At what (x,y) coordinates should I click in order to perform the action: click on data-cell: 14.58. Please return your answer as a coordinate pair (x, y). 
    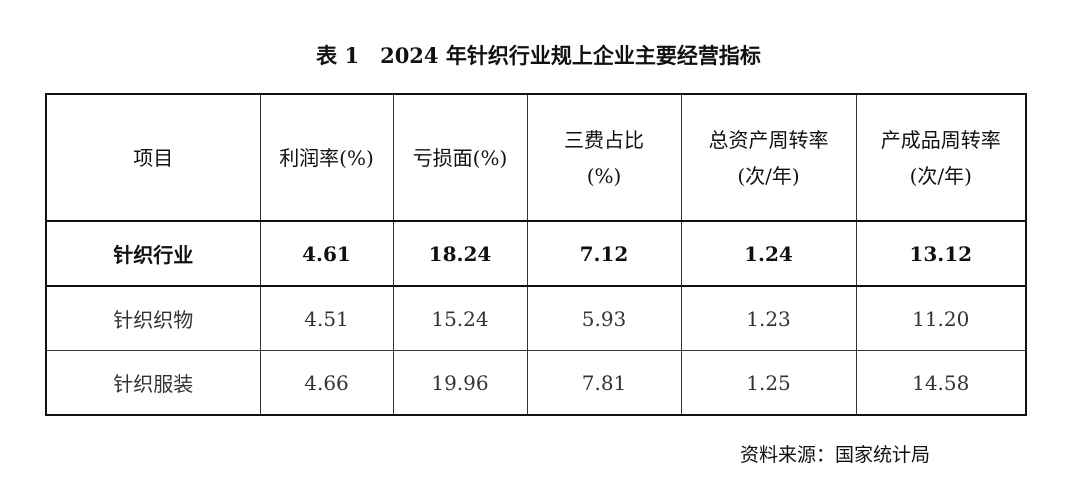
    Looking at the image, I should click on (941, 383).